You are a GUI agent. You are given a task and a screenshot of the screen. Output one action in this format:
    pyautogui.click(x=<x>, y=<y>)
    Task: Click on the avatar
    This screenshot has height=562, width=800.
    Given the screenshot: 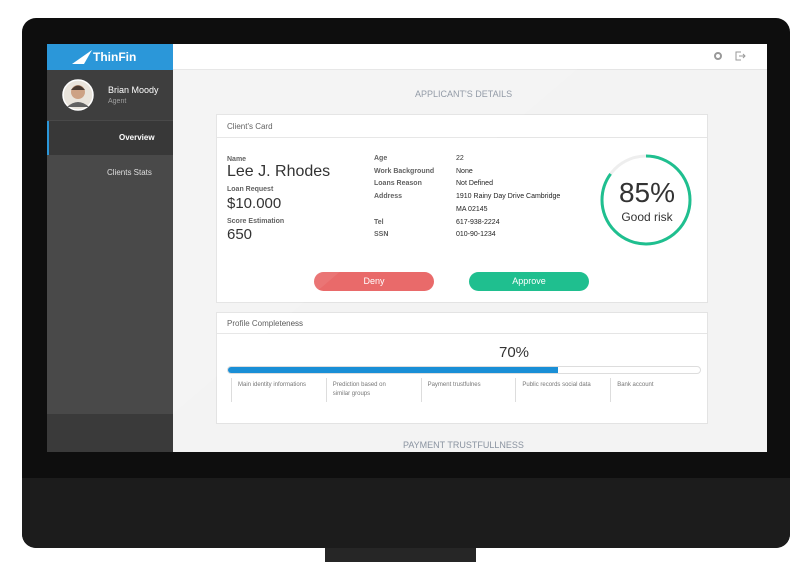 What is the action you would take?
    pyautogui.click(x=78, y=95)
    